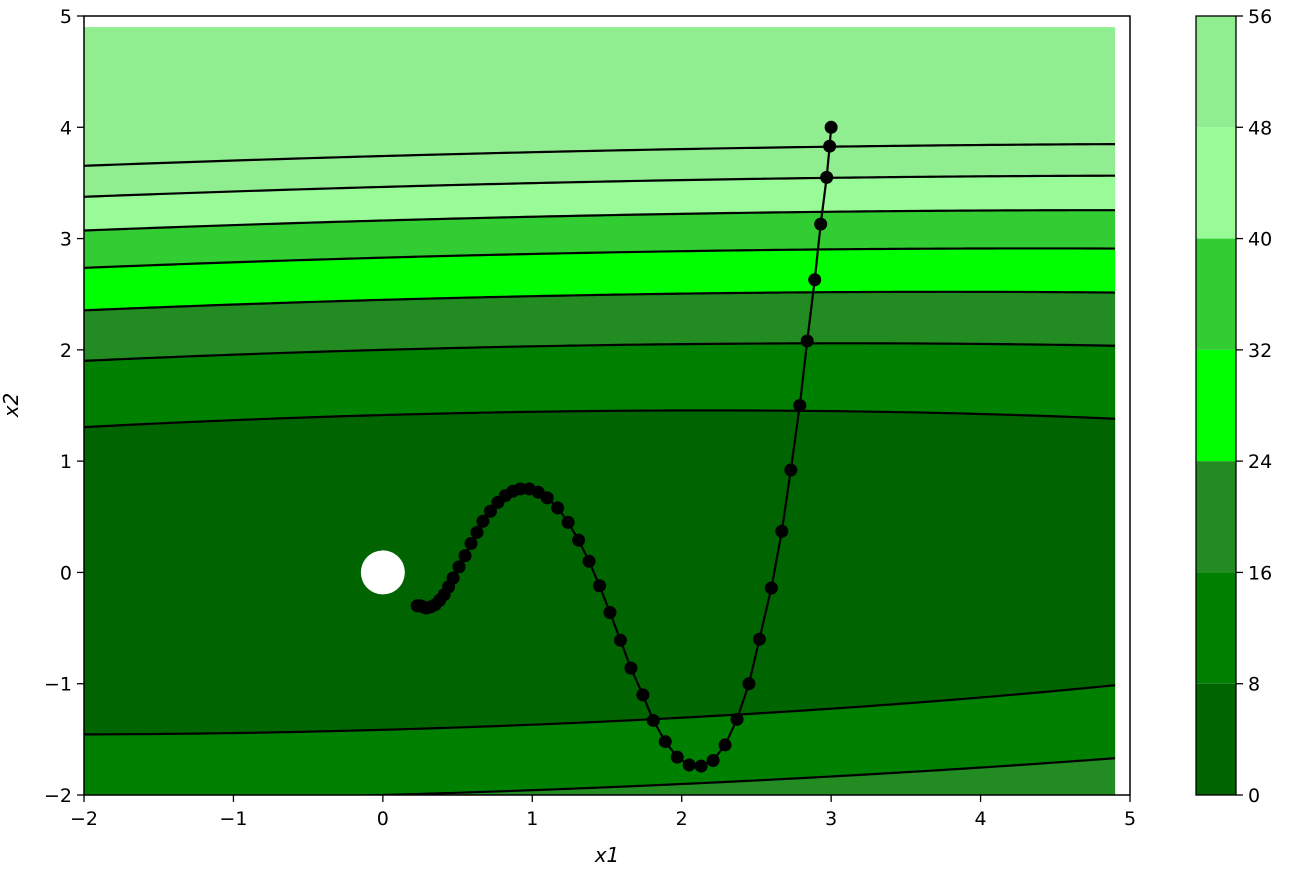  What do you see at coordinates (600, 419) in the screenshot?
I see `contour-line-8-upper` at bounding box center [600, 419].